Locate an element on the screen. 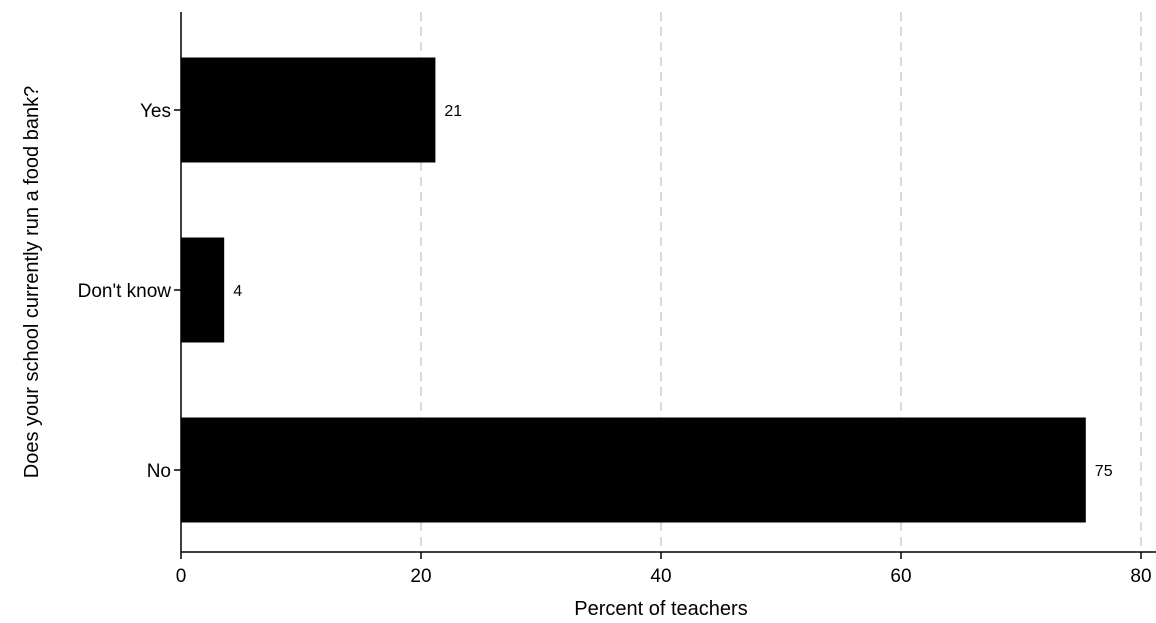 The width and height of the screenshot is (1156, 623). bar-don-t-know is located at coordinates (203, 290).